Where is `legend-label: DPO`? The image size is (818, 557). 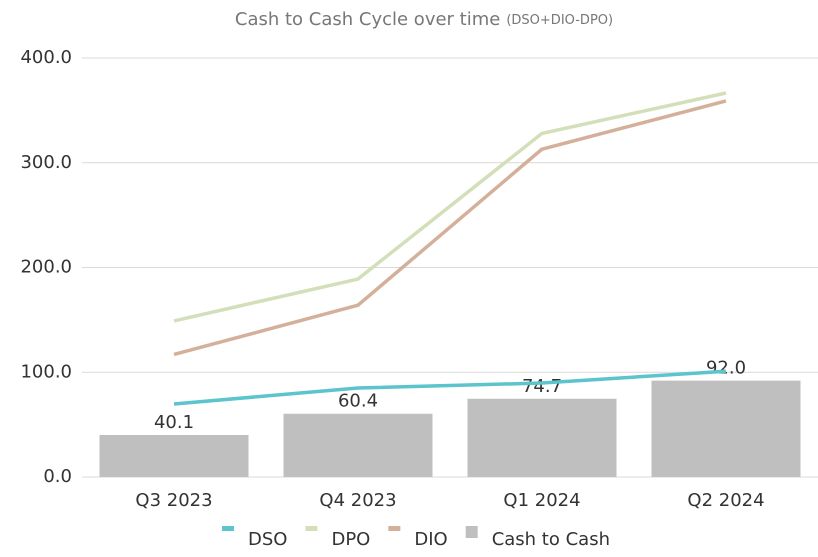
legend-label: DPO is located at coordinates (350, 539).